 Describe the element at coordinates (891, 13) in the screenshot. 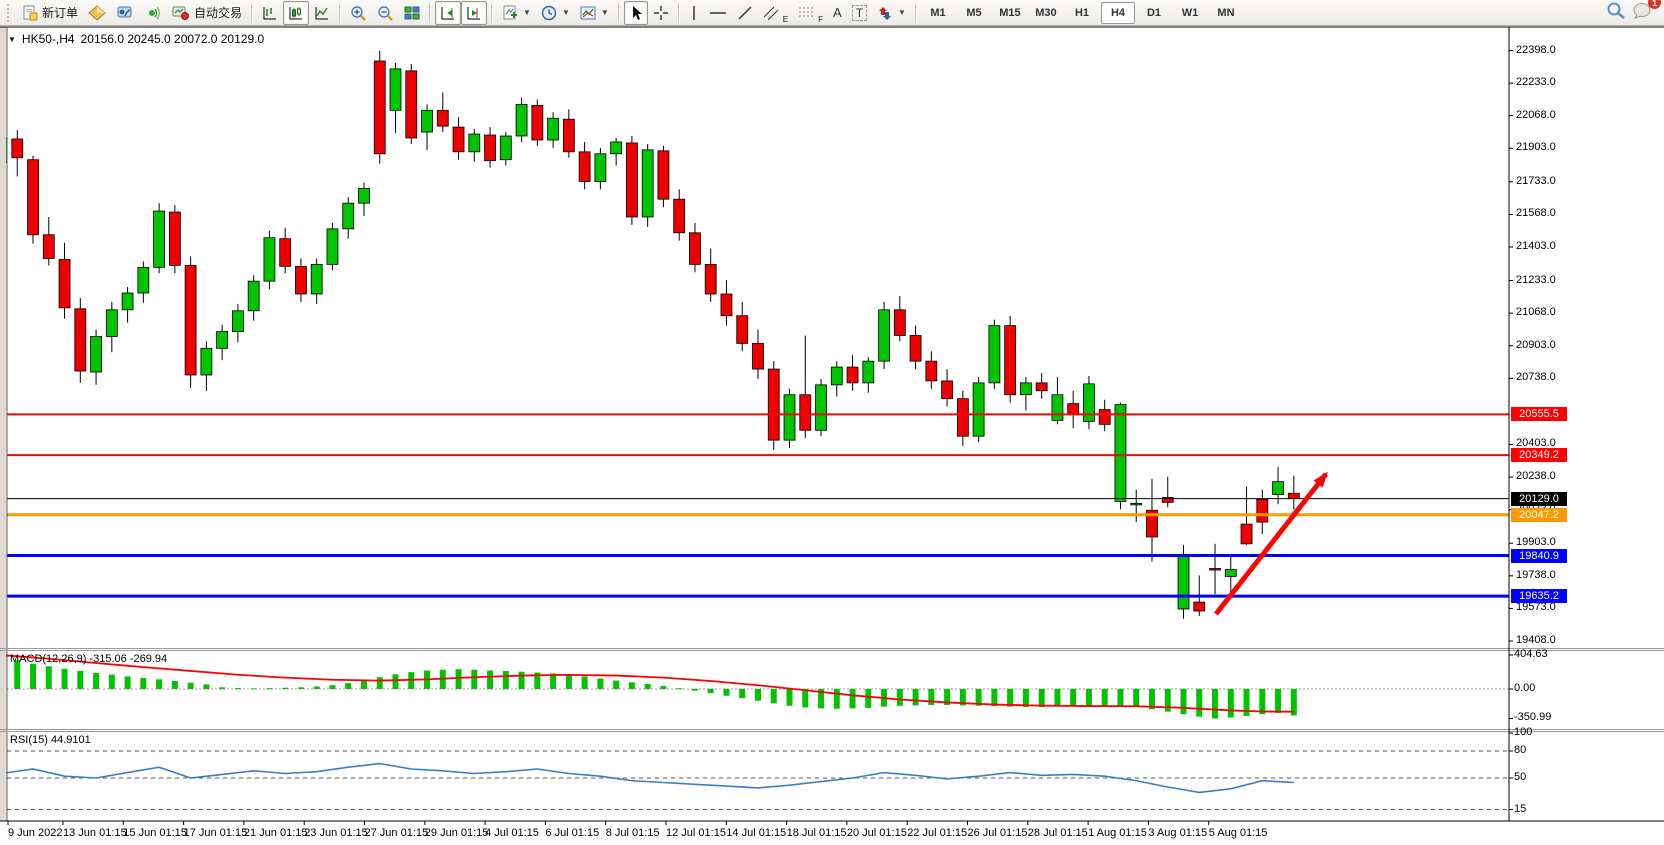

I see `arrows-tool-button: ▼` at that location.